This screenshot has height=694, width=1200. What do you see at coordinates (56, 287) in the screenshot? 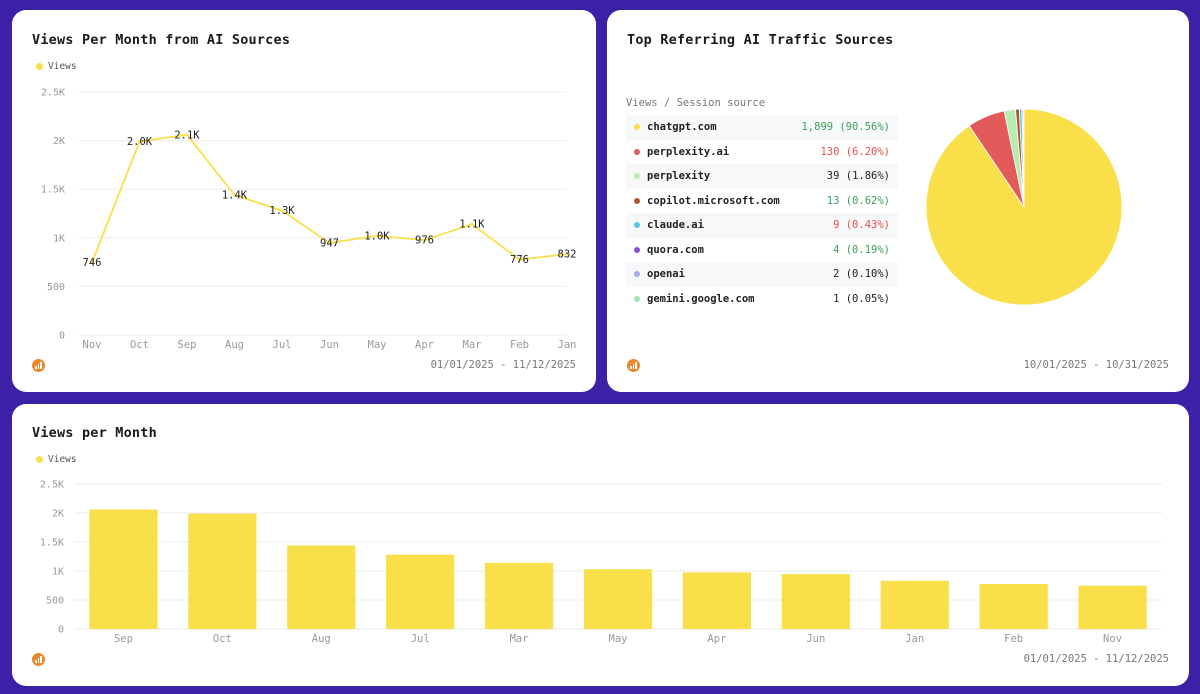
I see `y-tick-label: 500` at bounding box center [56, 287].